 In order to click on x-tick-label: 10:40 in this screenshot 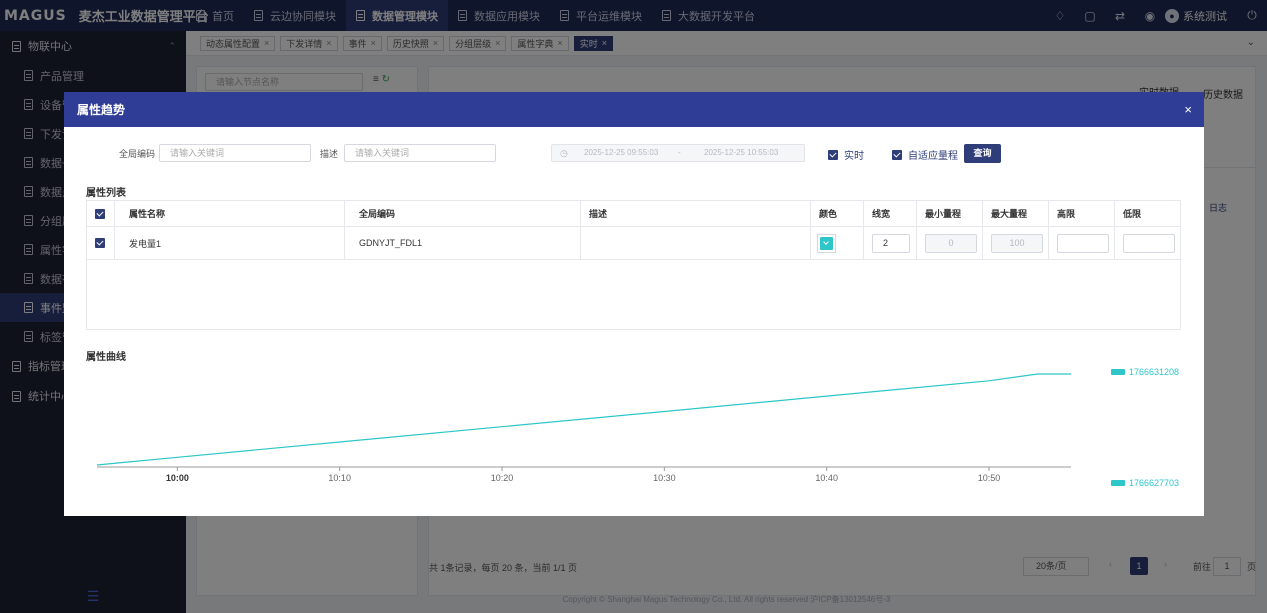, I will do `click(826, 478)`.